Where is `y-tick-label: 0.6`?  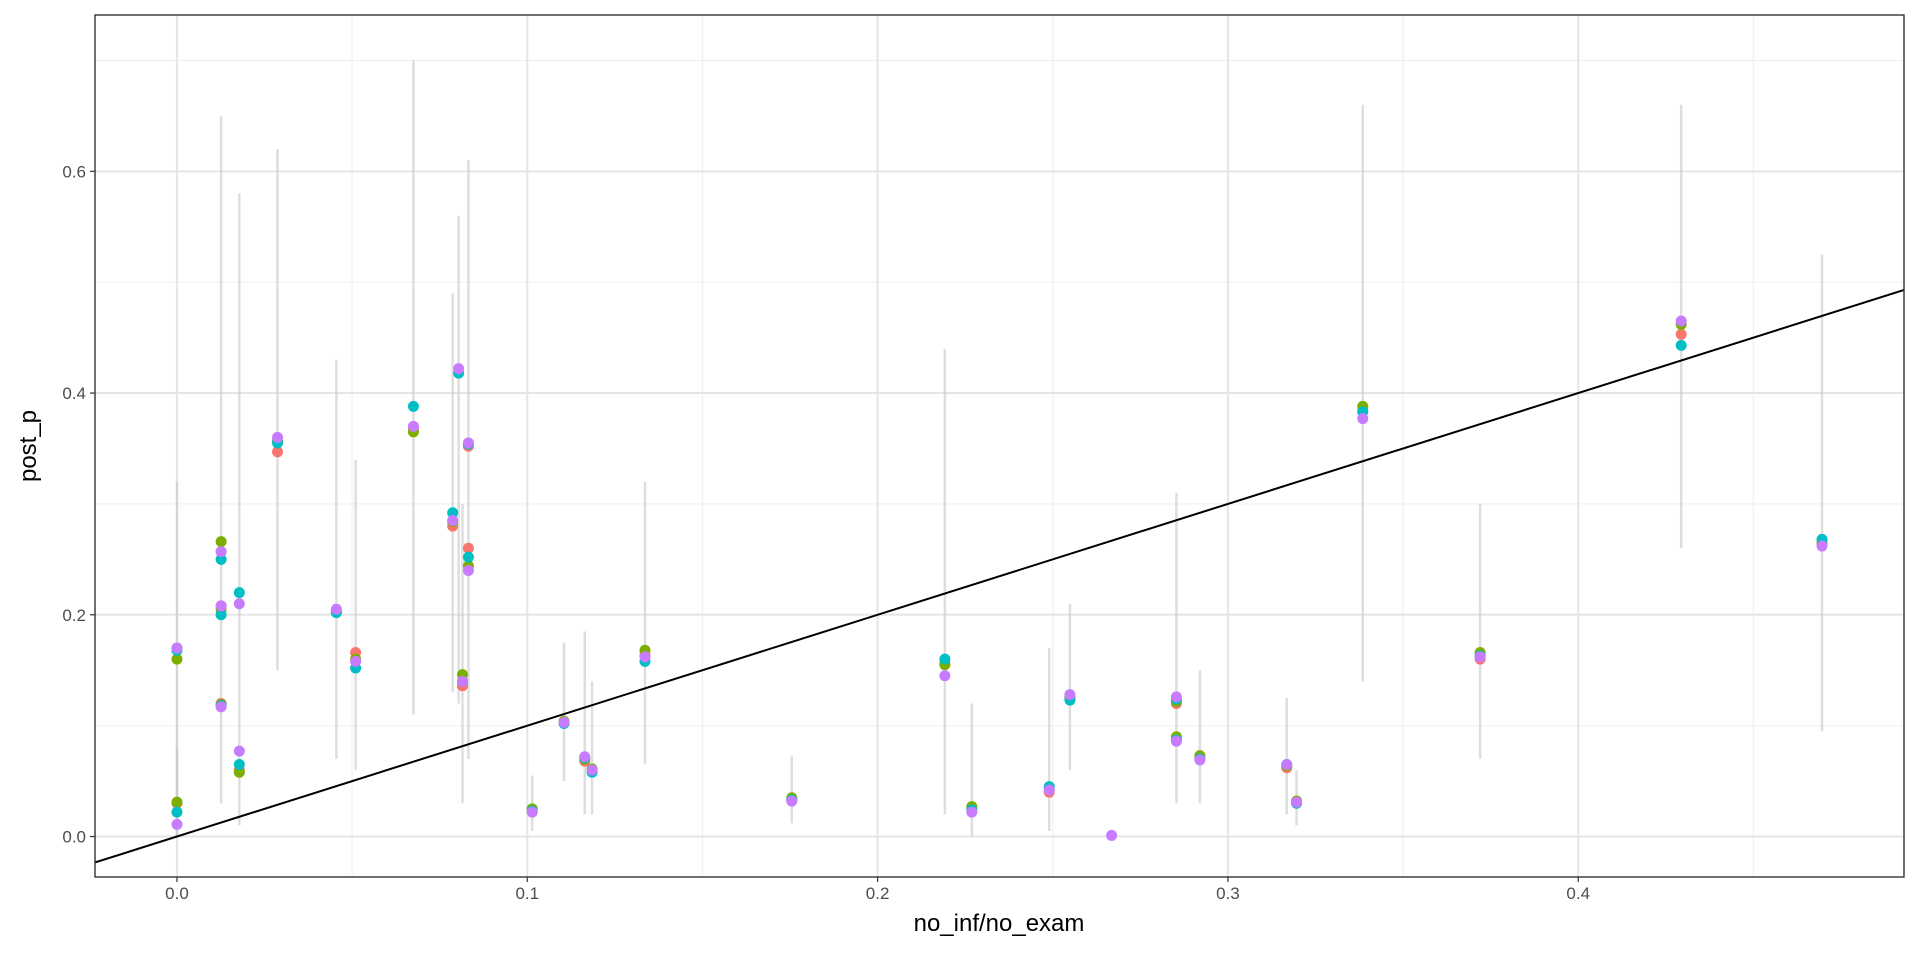 y-tick-label: 0.6 is located at coordinates (74, 171).